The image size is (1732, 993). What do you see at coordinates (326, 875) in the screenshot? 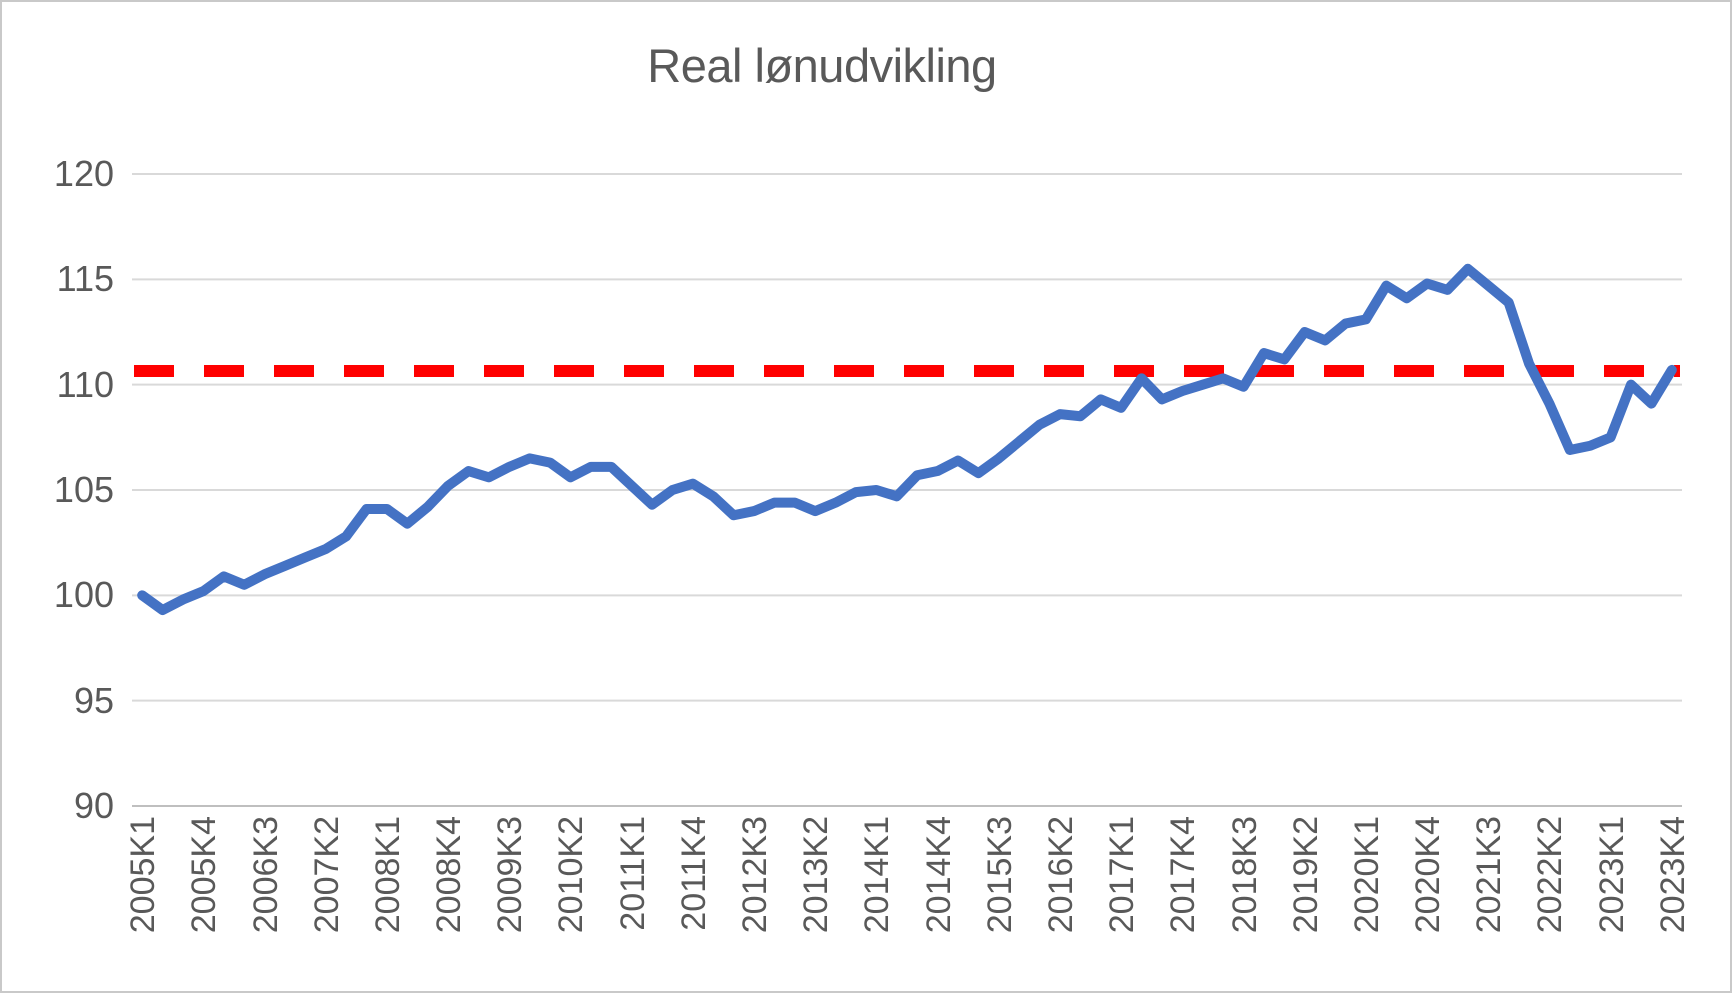
I see `x-axis-tick-label: 2007K2` at bounding box center [326, 875].